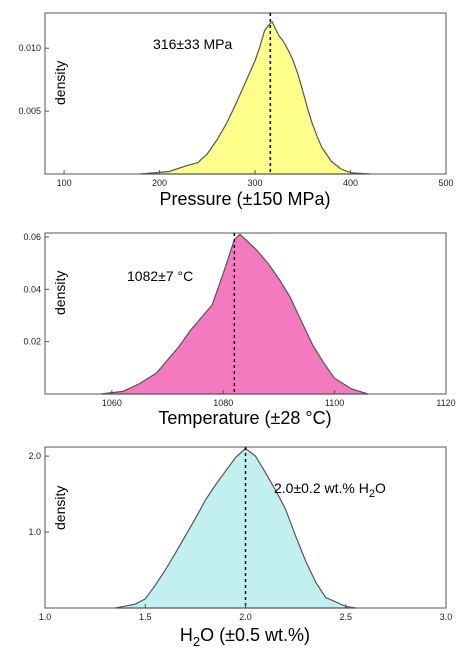  What do you see at coordinates (60, 293) in the screenshot?
I see `temperature-density-label: density` at bounding box center [60, 293].